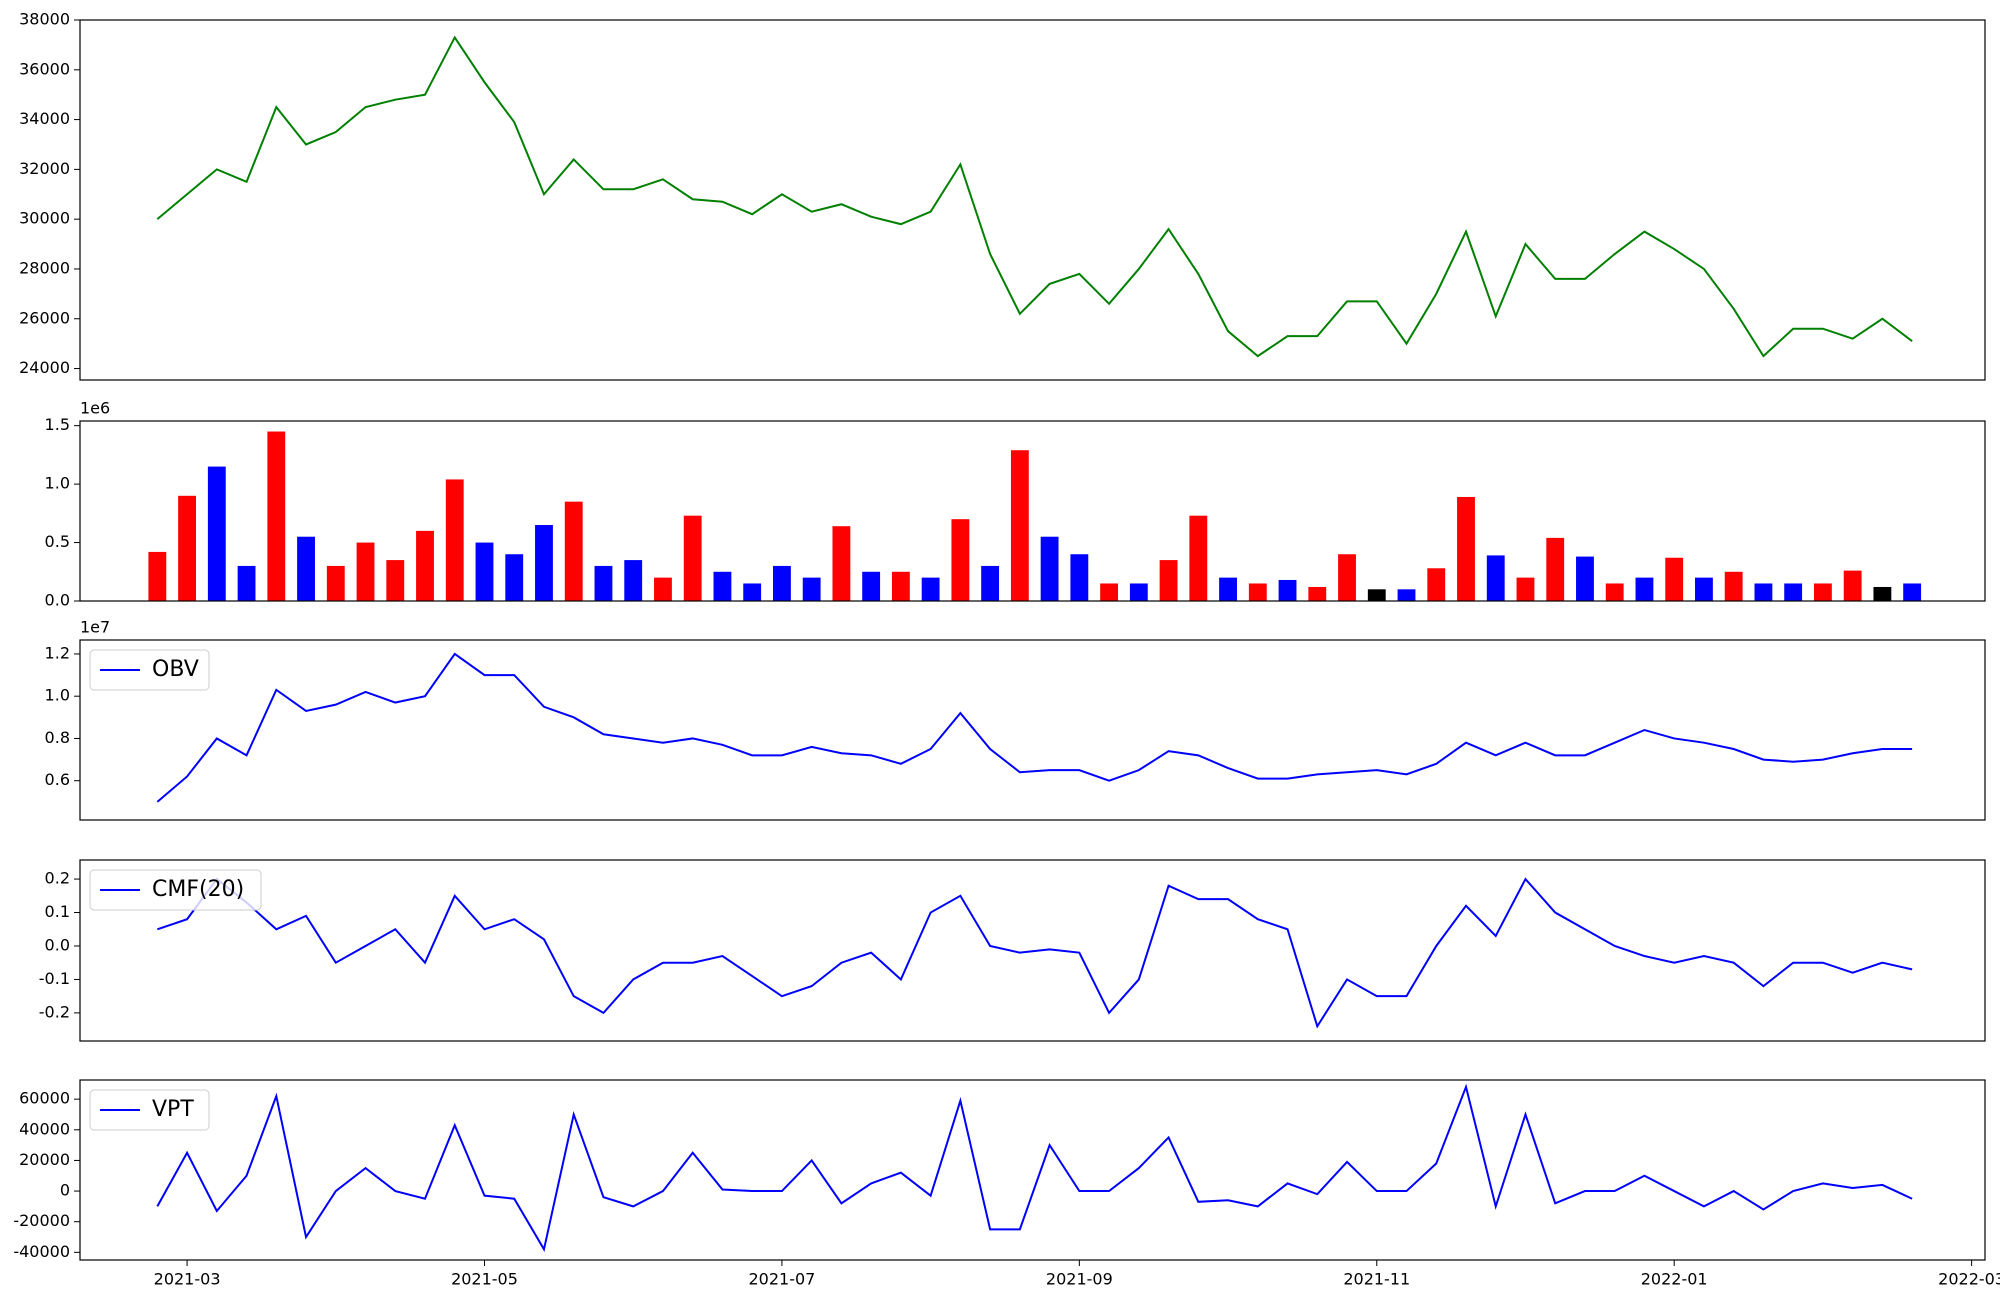 The image size is (2000, 1300). Describe the element at coordinates (95, 627) in the screenshot. I see `offset-label: 1e7` at that location.